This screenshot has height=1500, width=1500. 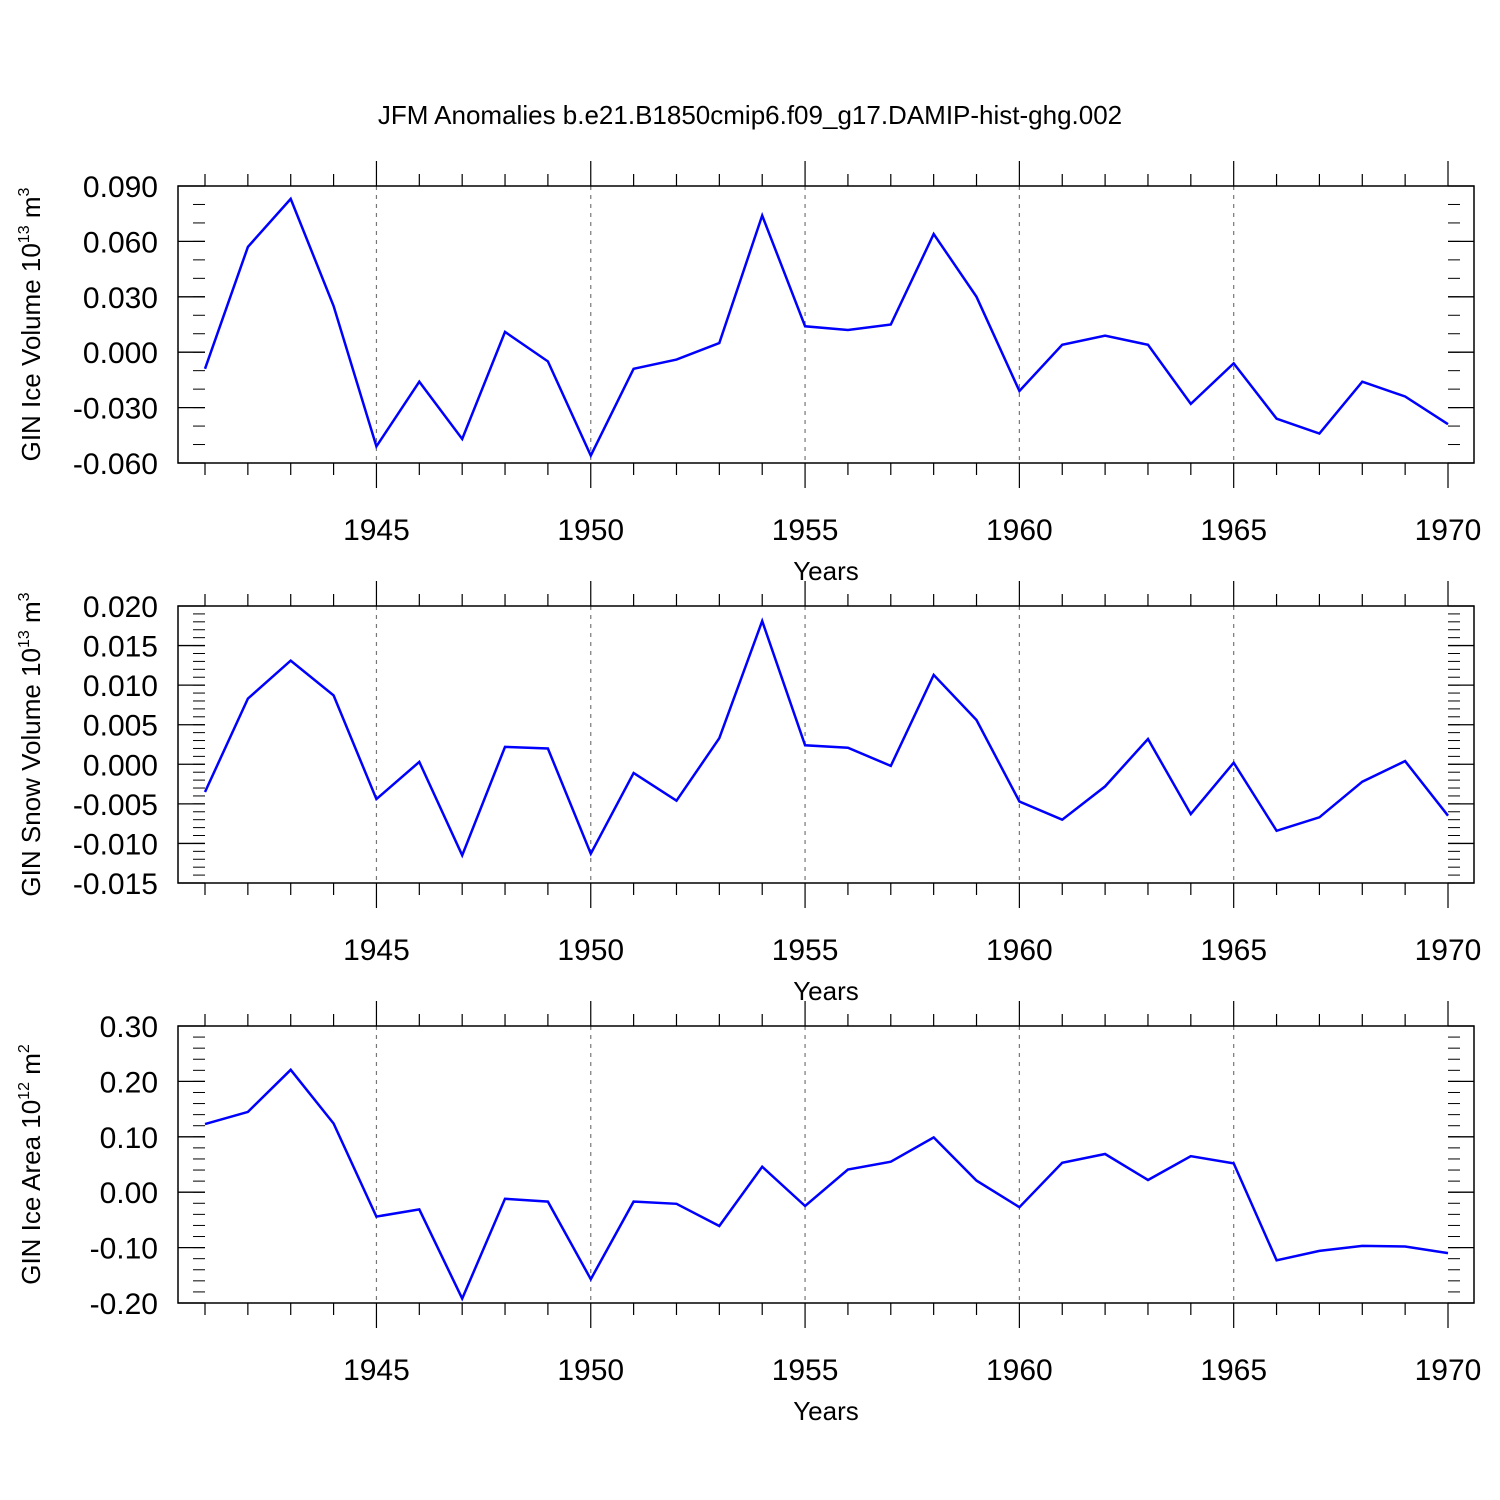 I want to click on y-tick-label: 0.005, so click(x=120, y=726).